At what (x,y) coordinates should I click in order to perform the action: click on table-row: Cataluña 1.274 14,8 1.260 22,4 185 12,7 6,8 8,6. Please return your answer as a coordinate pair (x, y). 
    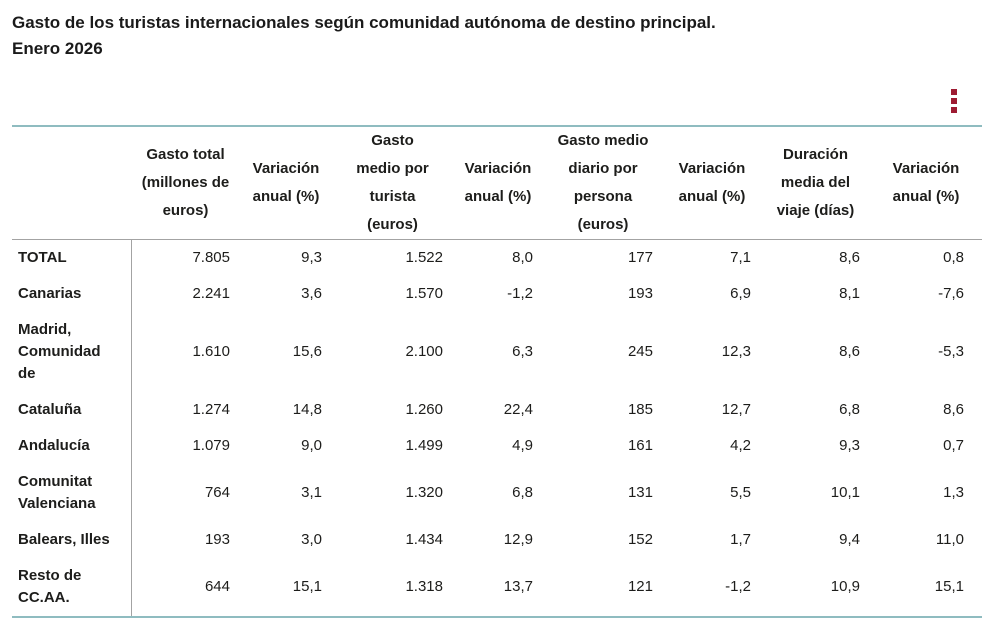
    Looking at the image, I should click on (497, 410).